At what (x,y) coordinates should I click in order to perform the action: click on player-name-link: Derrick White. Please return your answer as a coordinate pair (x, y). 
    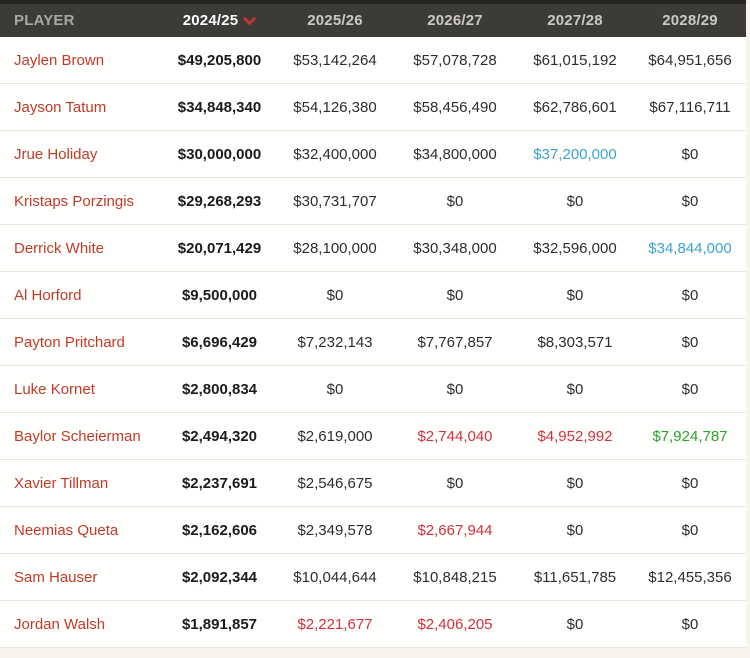
    Looking at the image, I should click on (81, 248).